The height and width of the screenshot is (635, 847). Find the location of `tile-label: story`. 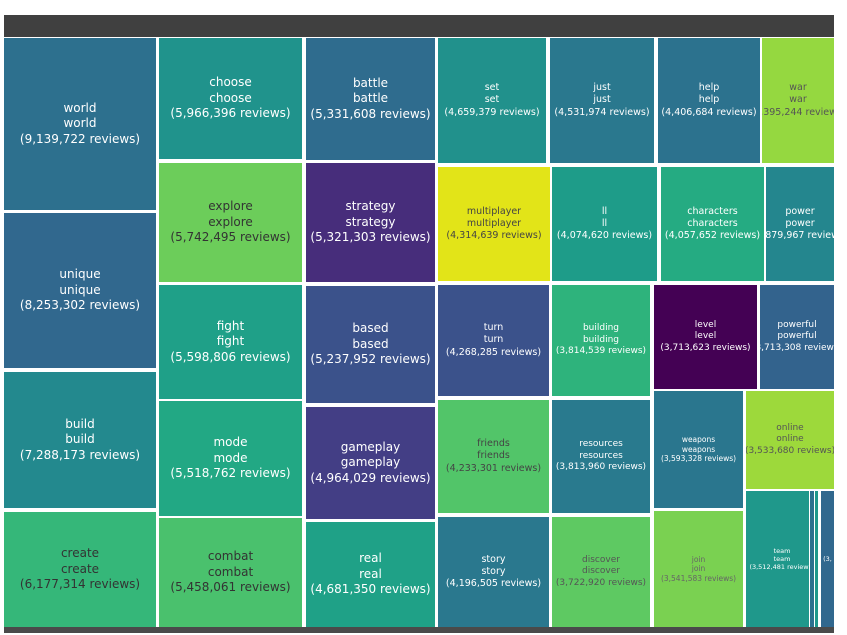

tile-label: story is located at coordinates (493, 559).